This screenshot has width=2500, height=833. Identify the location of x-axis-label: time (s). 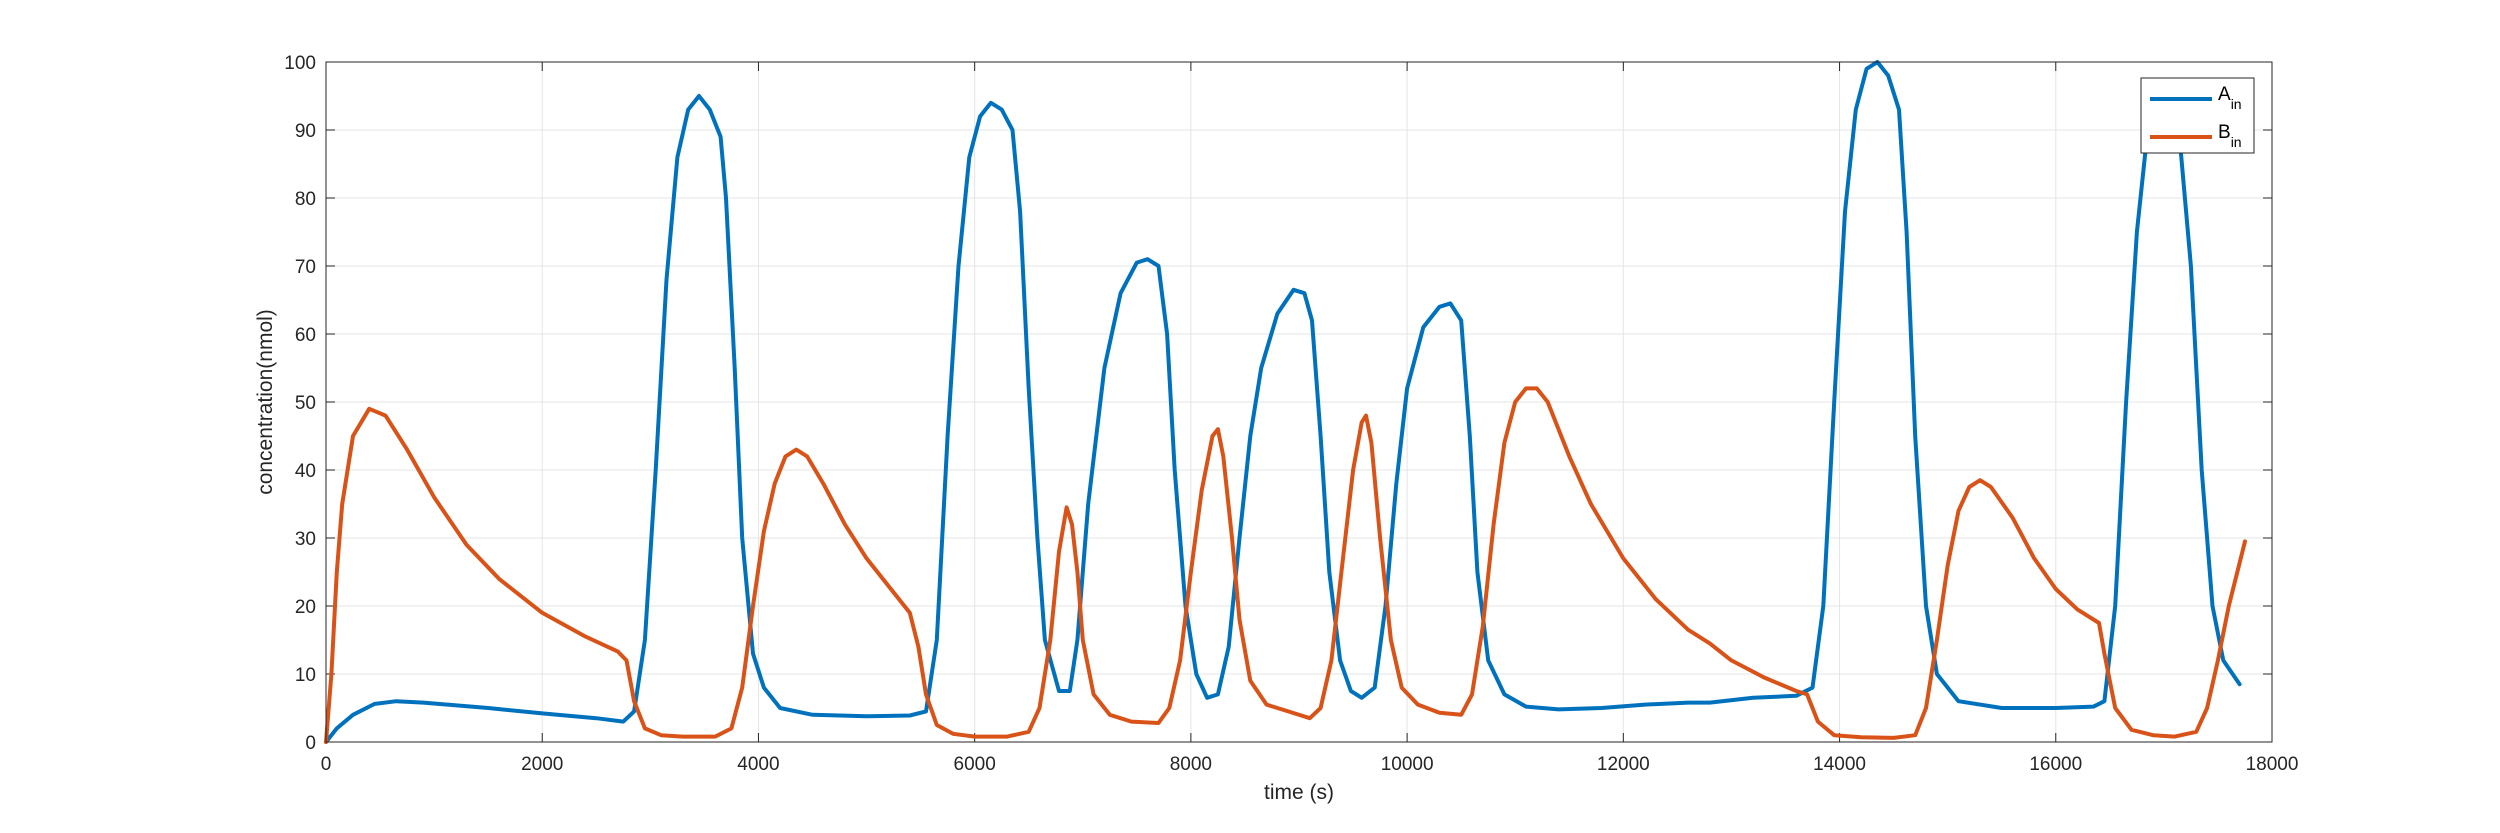
(1299, 792).